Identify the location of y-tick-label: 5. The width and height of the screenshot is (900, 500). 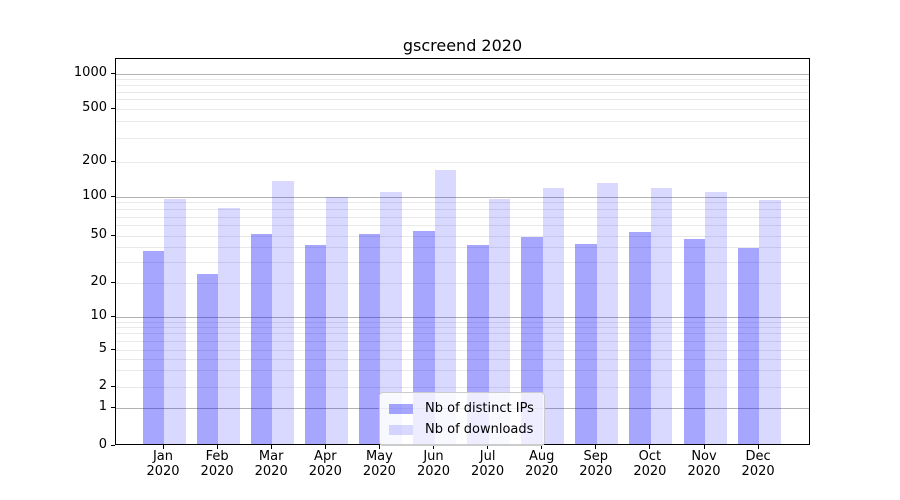
(102, 348).